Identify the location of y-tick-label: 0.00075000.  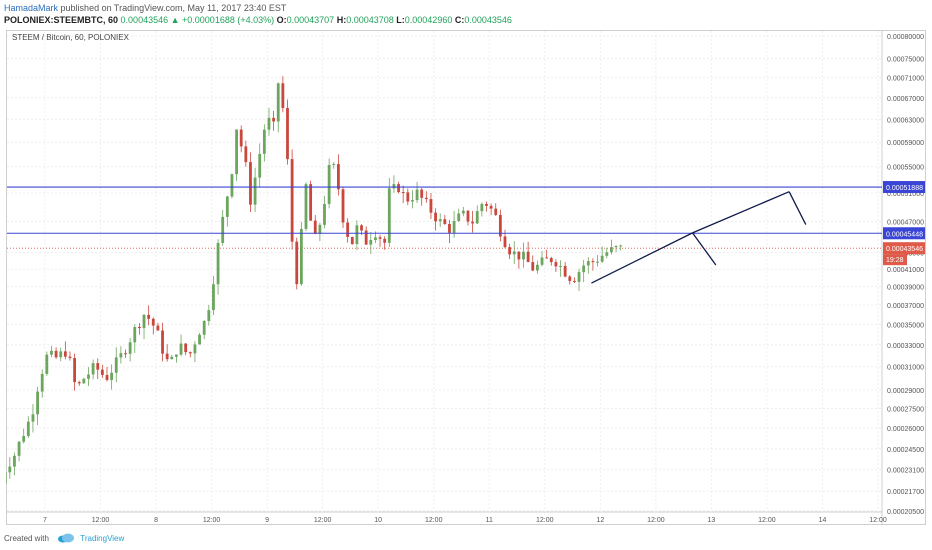
(905, 60).